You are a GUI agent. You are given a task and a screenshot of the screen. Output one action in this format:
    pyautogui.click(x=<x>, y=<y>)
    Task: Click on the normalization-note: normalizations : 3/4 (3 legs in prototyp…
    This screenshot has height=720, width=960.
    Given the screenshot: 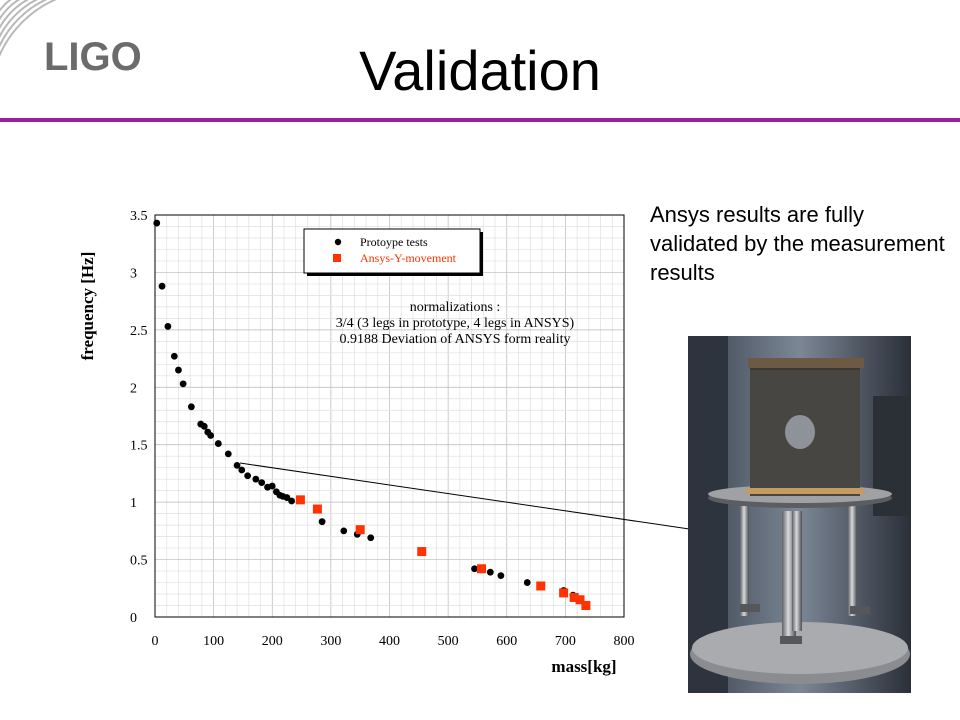 What is the action you would take?
    pyautogui.click(x=455, y=323)
    